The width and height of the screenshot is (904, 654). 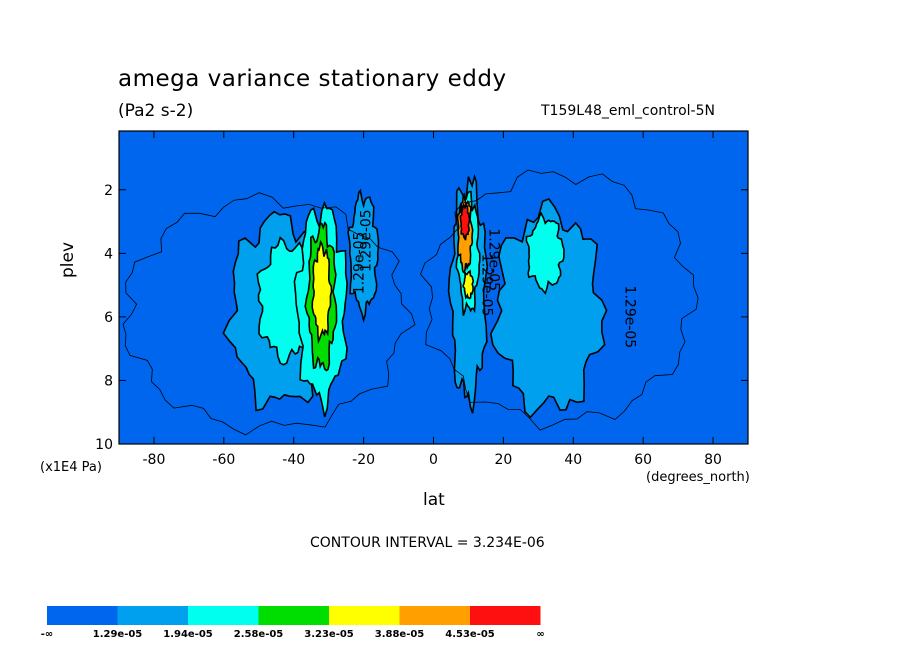 I want to click on colorbar-label: 3.23e-05, so click(x=329, y=634).